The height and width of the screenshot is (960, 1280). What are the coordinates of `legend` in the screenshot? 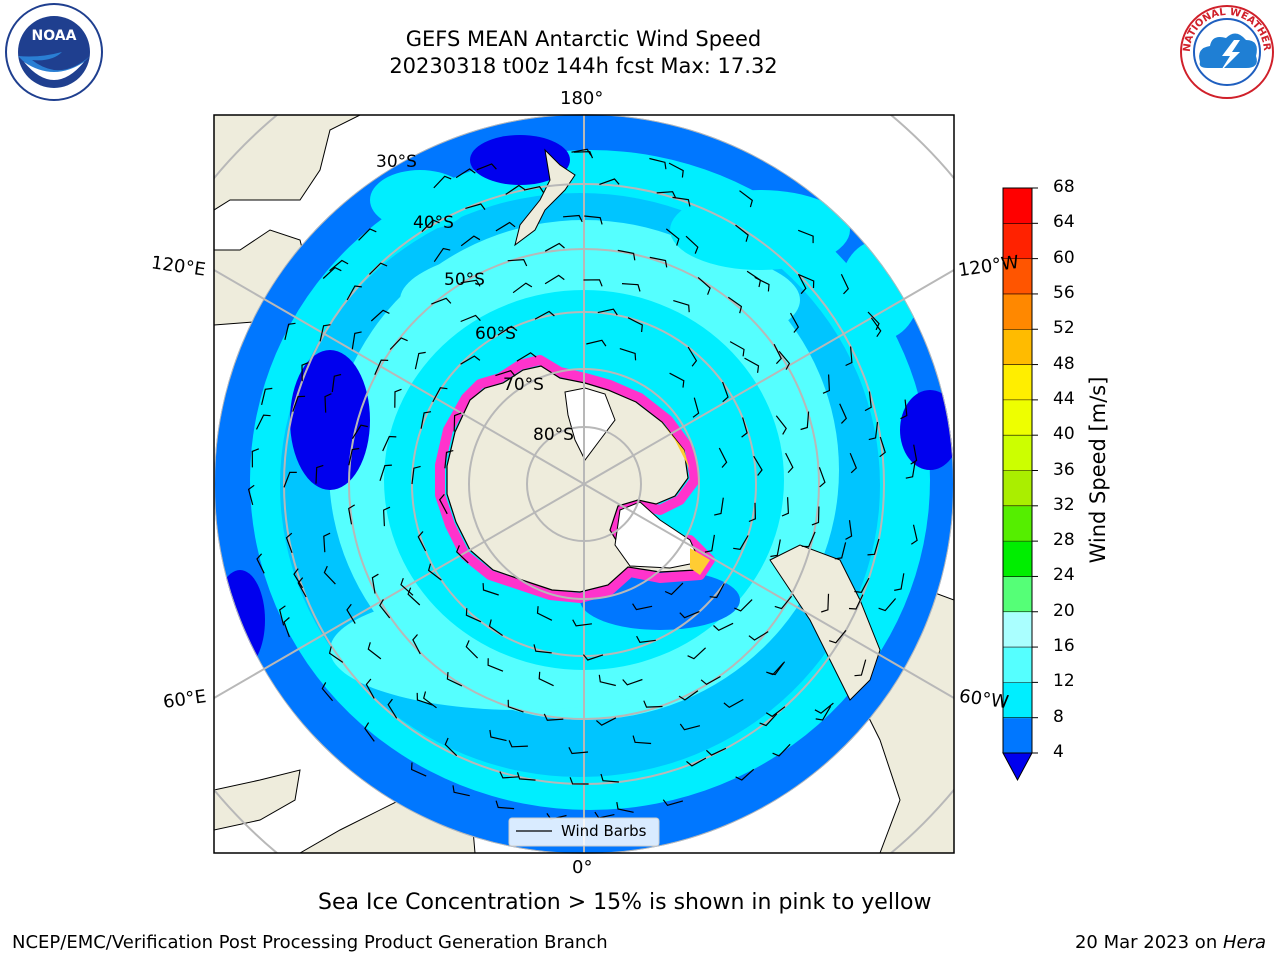 It's located at (584, 832).